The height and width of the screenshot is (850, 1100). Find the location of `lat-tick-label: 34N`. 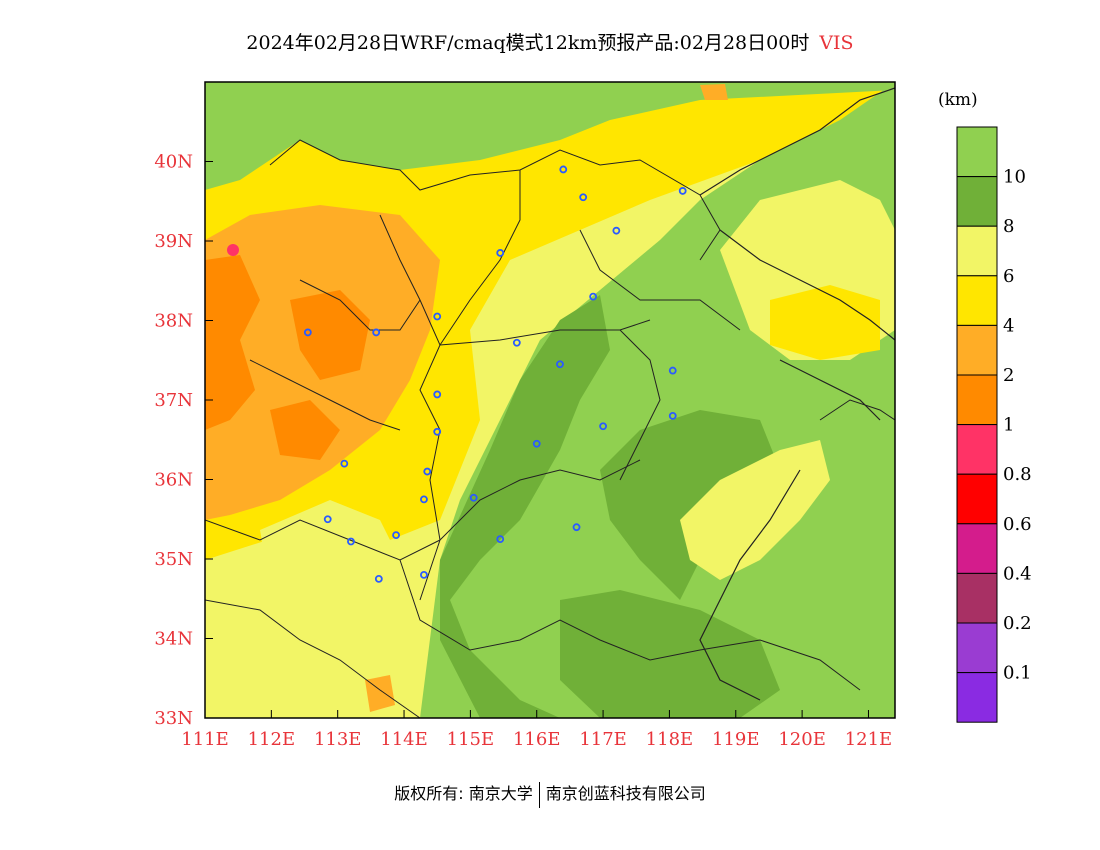

lat-tick-label: 34N is located at coordinates (173, 639).